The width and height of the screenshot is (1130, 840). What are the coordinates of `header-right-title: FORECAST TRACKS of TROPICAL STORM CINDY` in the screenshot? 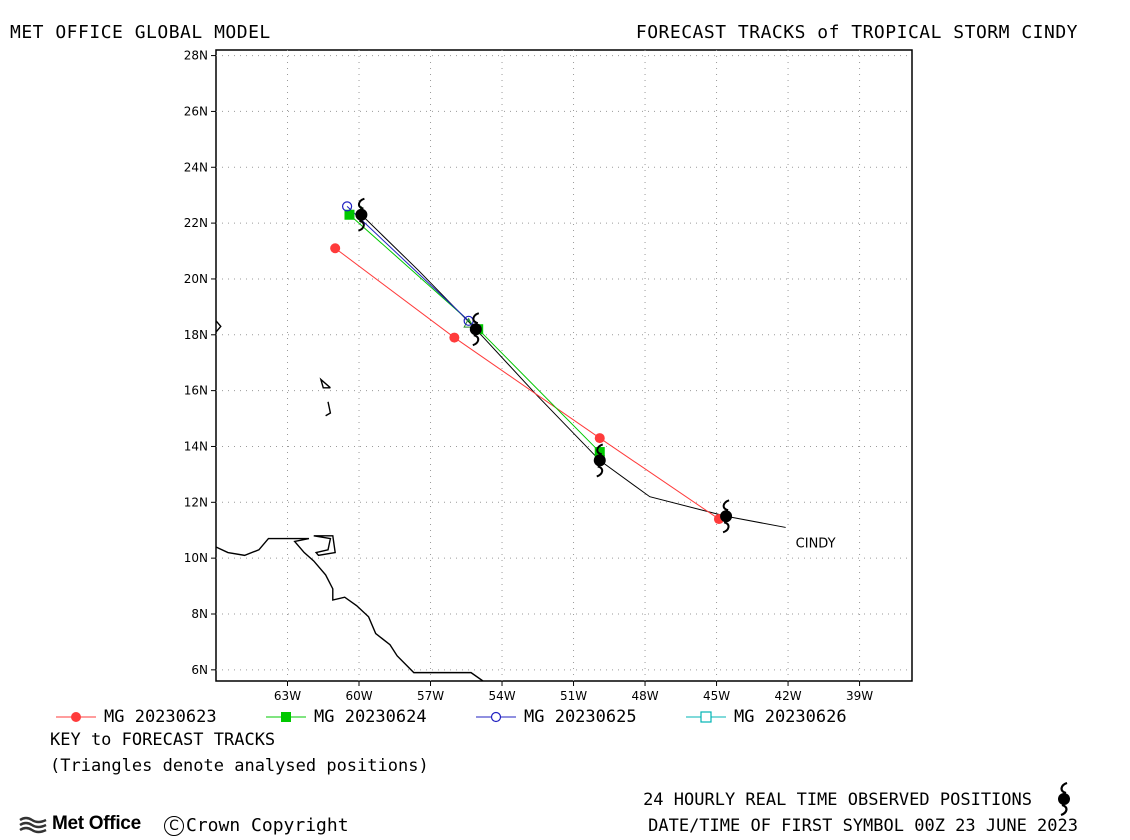 It's located at (856, 32).